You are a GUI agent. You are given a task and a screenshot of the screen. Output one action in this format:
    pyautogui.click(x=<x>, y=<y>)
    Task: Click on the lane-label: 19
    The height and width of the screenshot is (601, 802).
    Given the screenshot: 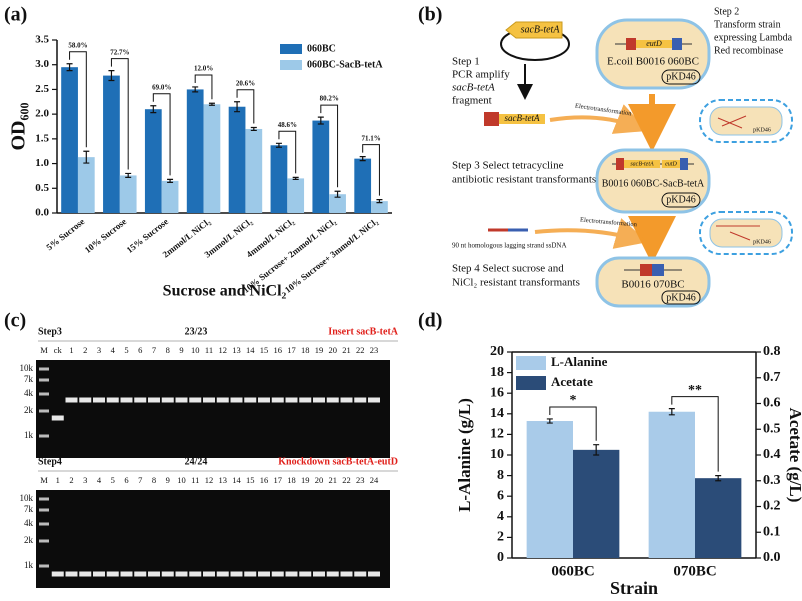 What is the action you would take?
    pyautogui.click(x=319, y=350)
    